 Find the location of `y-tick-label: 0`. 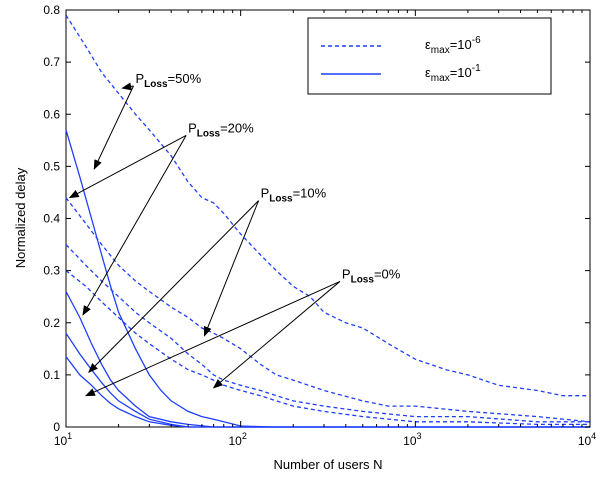

y-tick-label: 0 is located at coordinates (56, 427).